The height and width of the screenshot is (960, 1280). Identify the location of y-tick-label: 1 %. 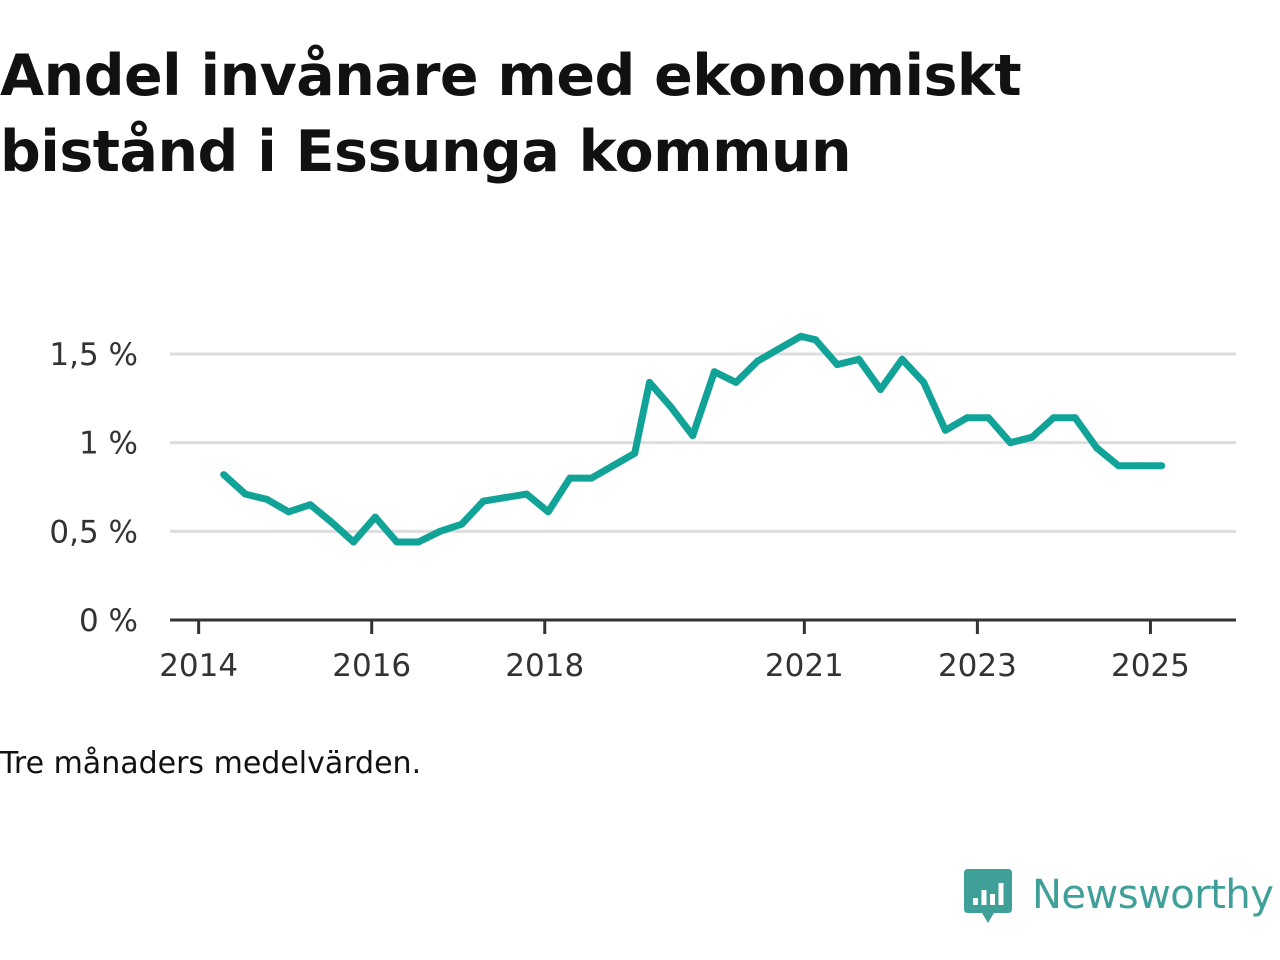
(108, 444).